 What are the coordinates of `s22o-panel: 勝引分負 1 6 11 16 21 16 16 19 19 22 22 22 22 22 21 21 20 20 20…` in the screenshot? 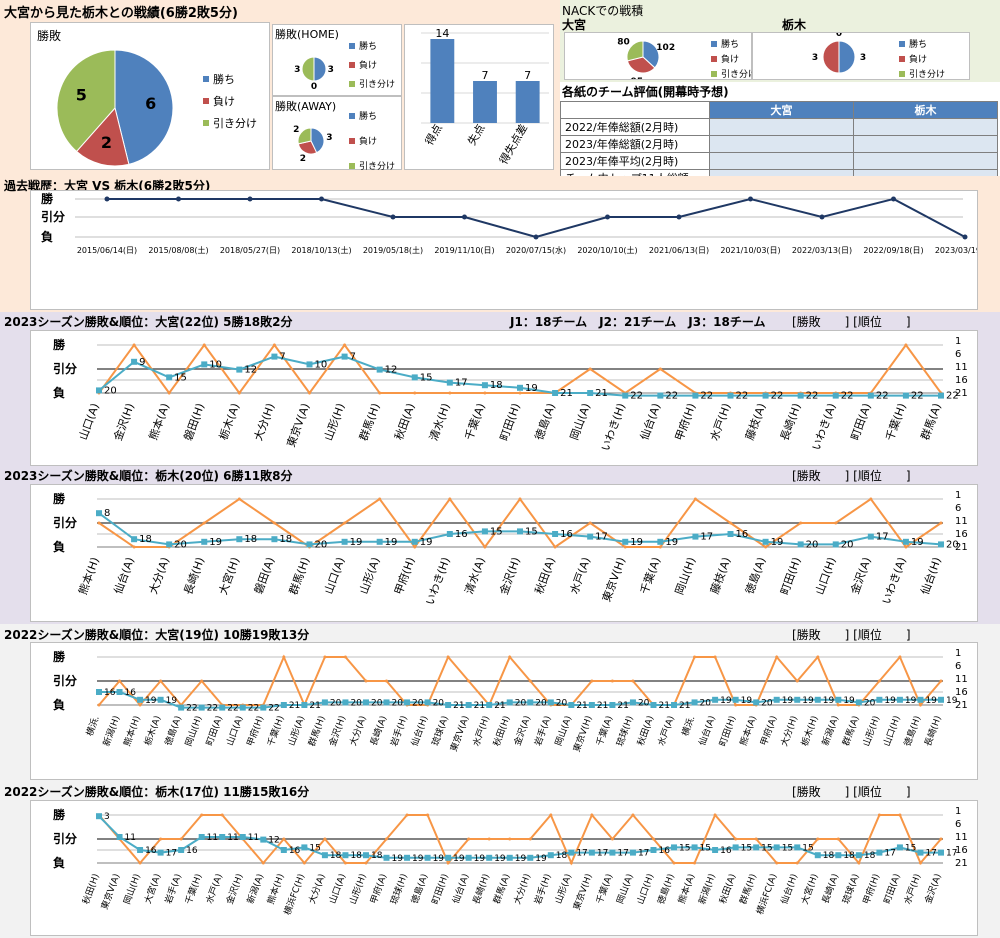 It's located at (504, 711).